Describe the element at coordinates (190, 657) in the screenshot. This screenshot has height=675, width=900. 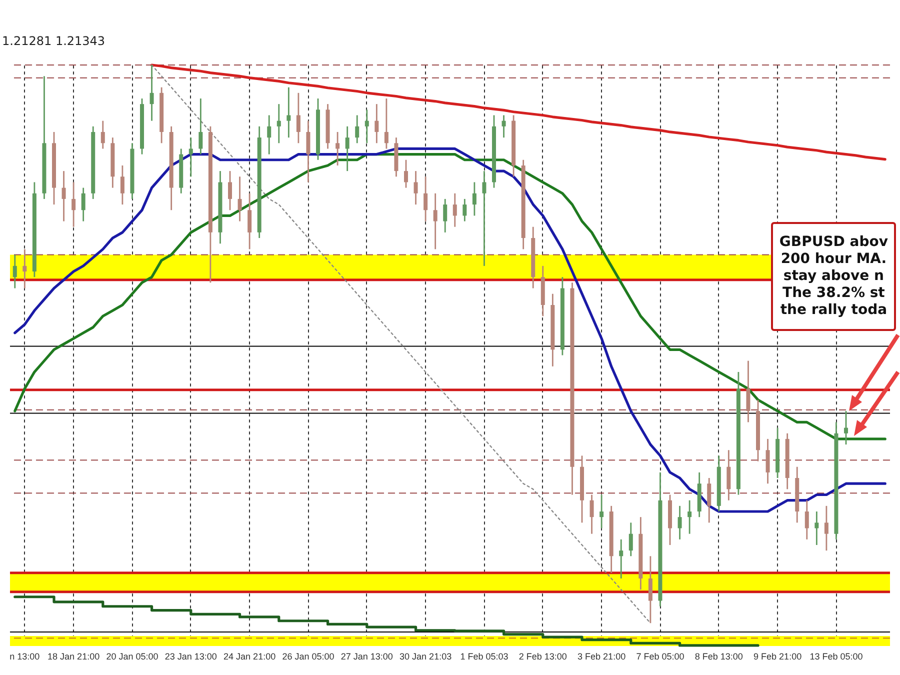
I see `x-tick-label: 23 Jan 13:00` at that location.